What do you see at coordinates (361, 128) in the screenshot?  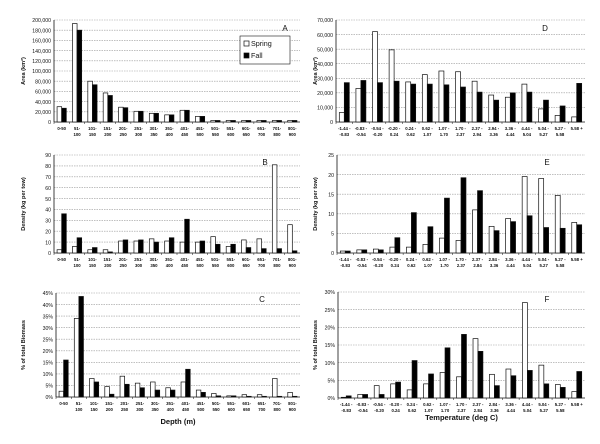 I see `x-tick-label: -0.83 -` at bounding box center [361, 128].